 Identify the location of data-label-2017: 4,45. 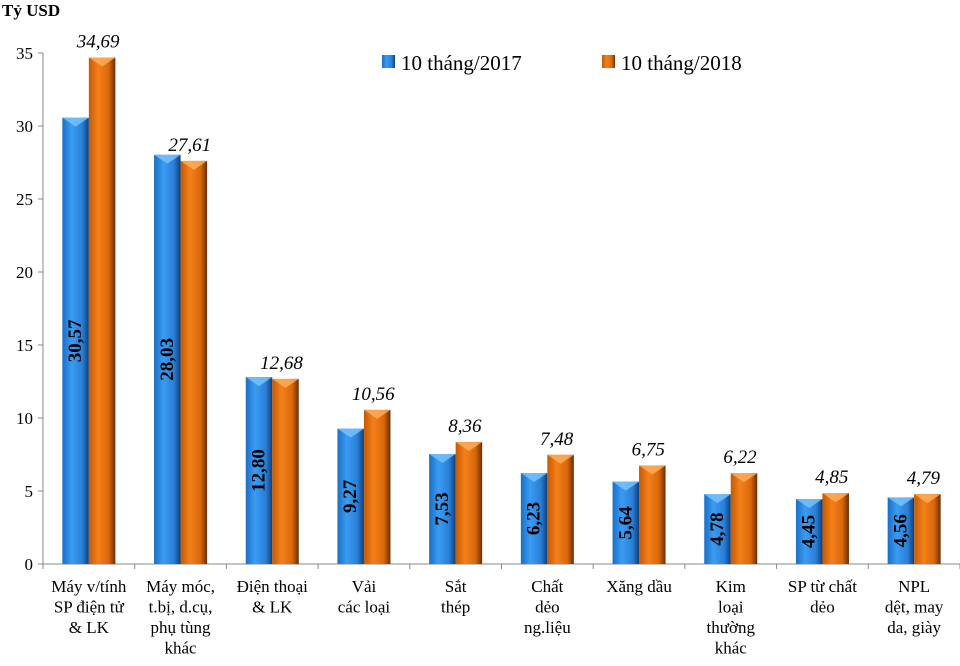
(809, 531).